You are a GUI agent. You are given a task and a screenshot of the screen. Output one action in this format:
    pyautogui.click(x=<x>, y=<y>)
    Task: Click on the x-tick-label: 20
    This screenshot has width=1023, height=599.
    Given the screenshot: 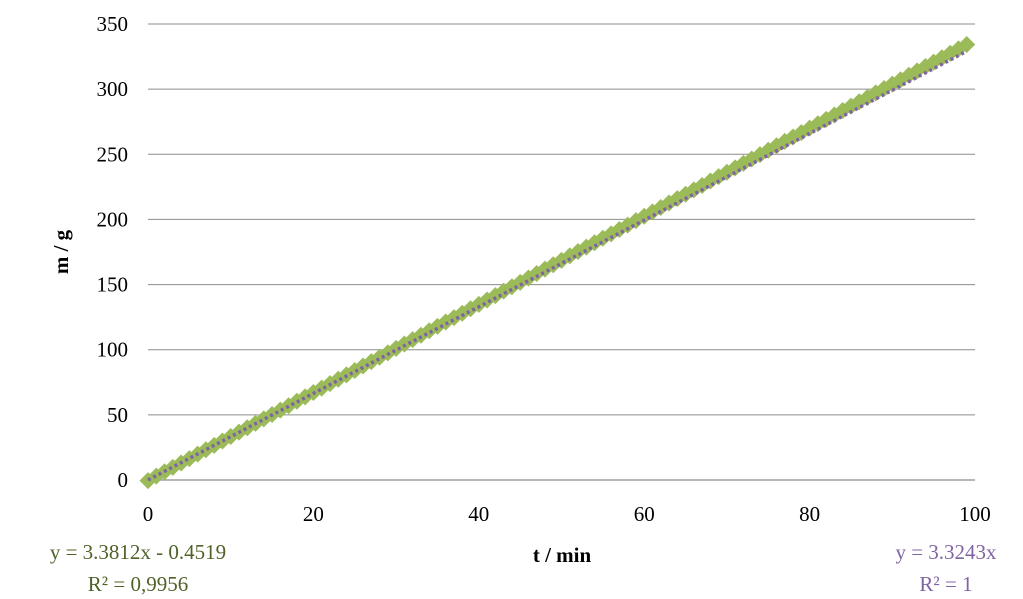 What is the action you would take?
    pyautogui.click(x=313, y=514)
    